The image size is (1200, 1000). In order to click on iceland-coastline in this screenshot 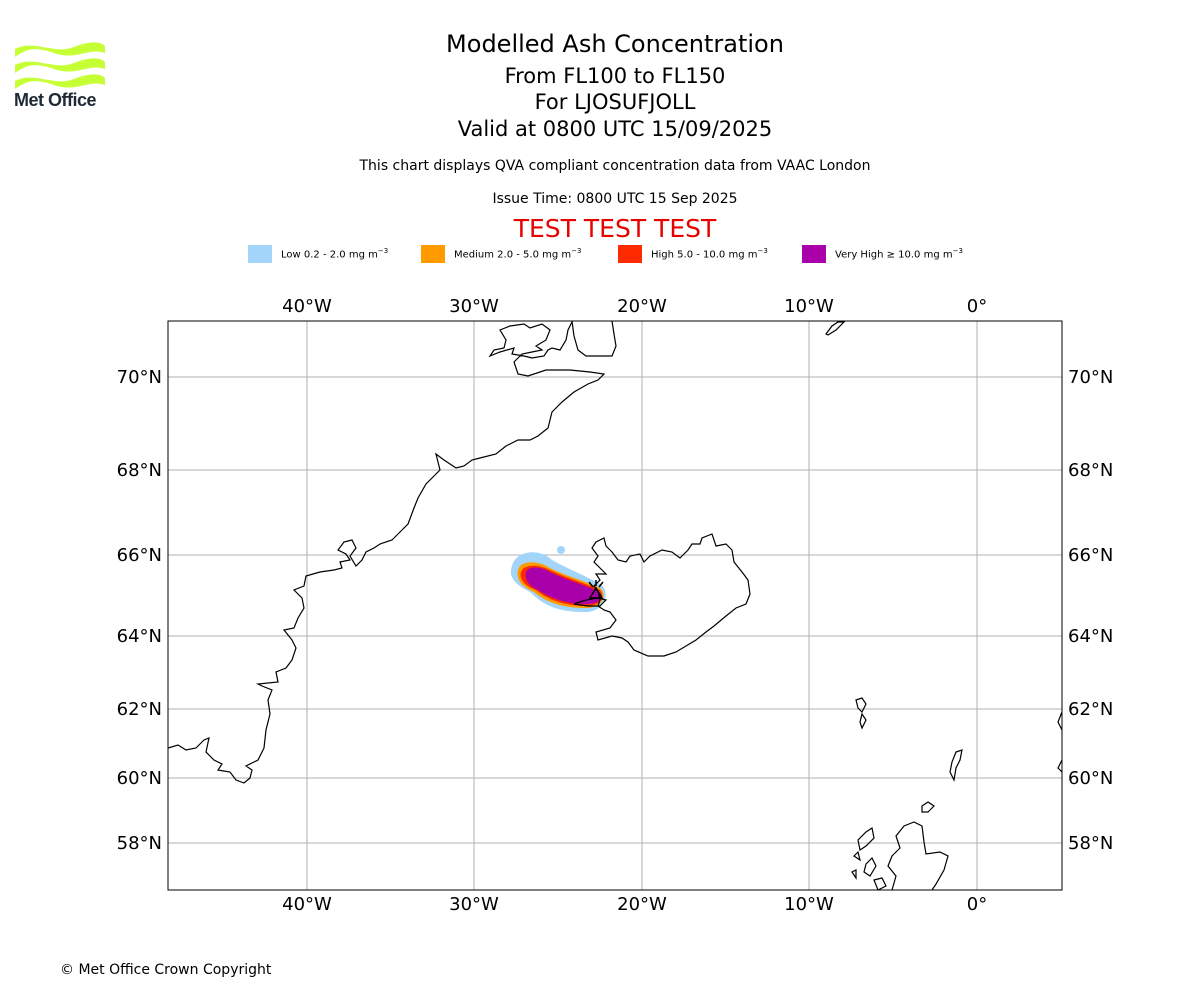, I will do `click(671, 595)`.